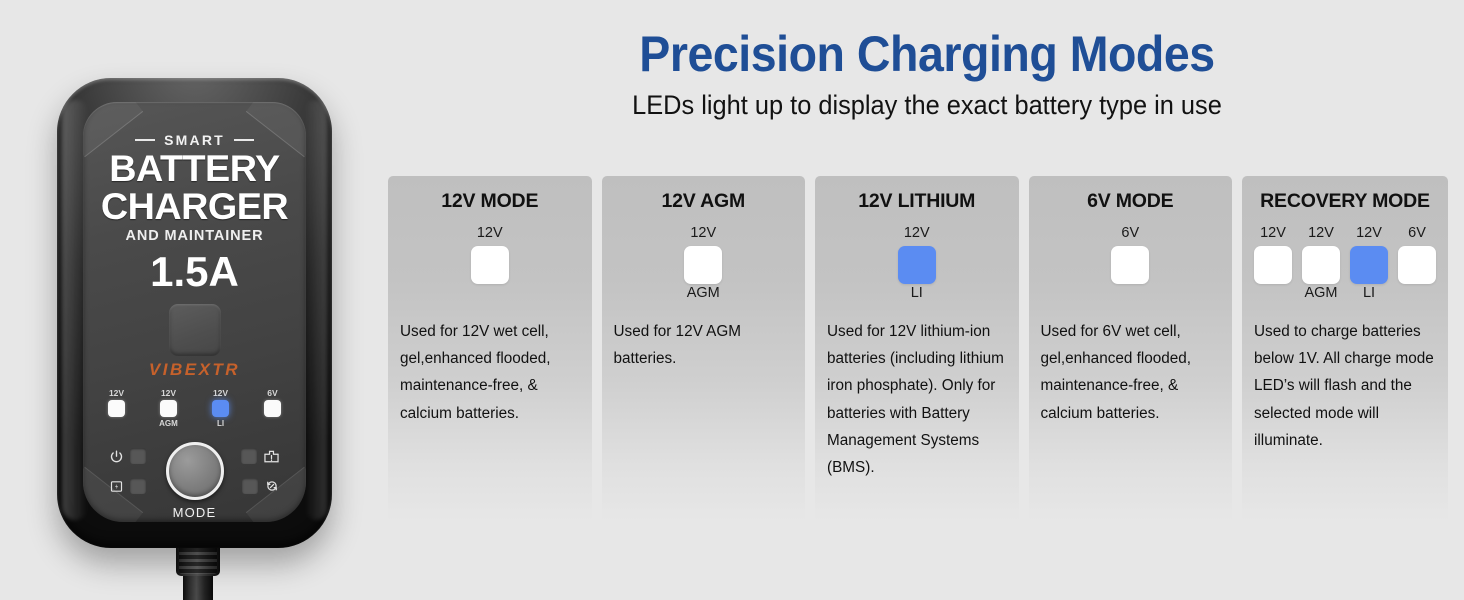 This screenshot has width=1464, height=600. Describe the element at coordinates (272, 393) in the screenshot. I see `device-led-top-label: 6V` at that location.